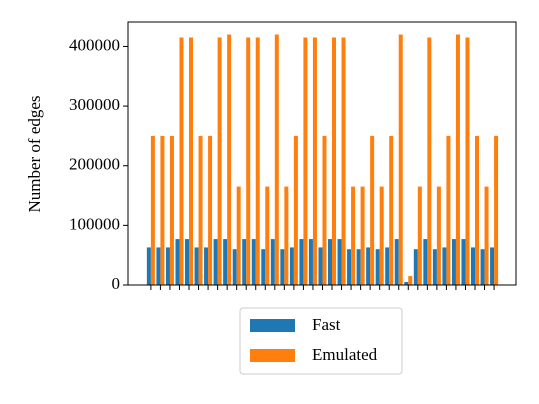  I want to click on y-tick-label: 100000, so click(94, 223).